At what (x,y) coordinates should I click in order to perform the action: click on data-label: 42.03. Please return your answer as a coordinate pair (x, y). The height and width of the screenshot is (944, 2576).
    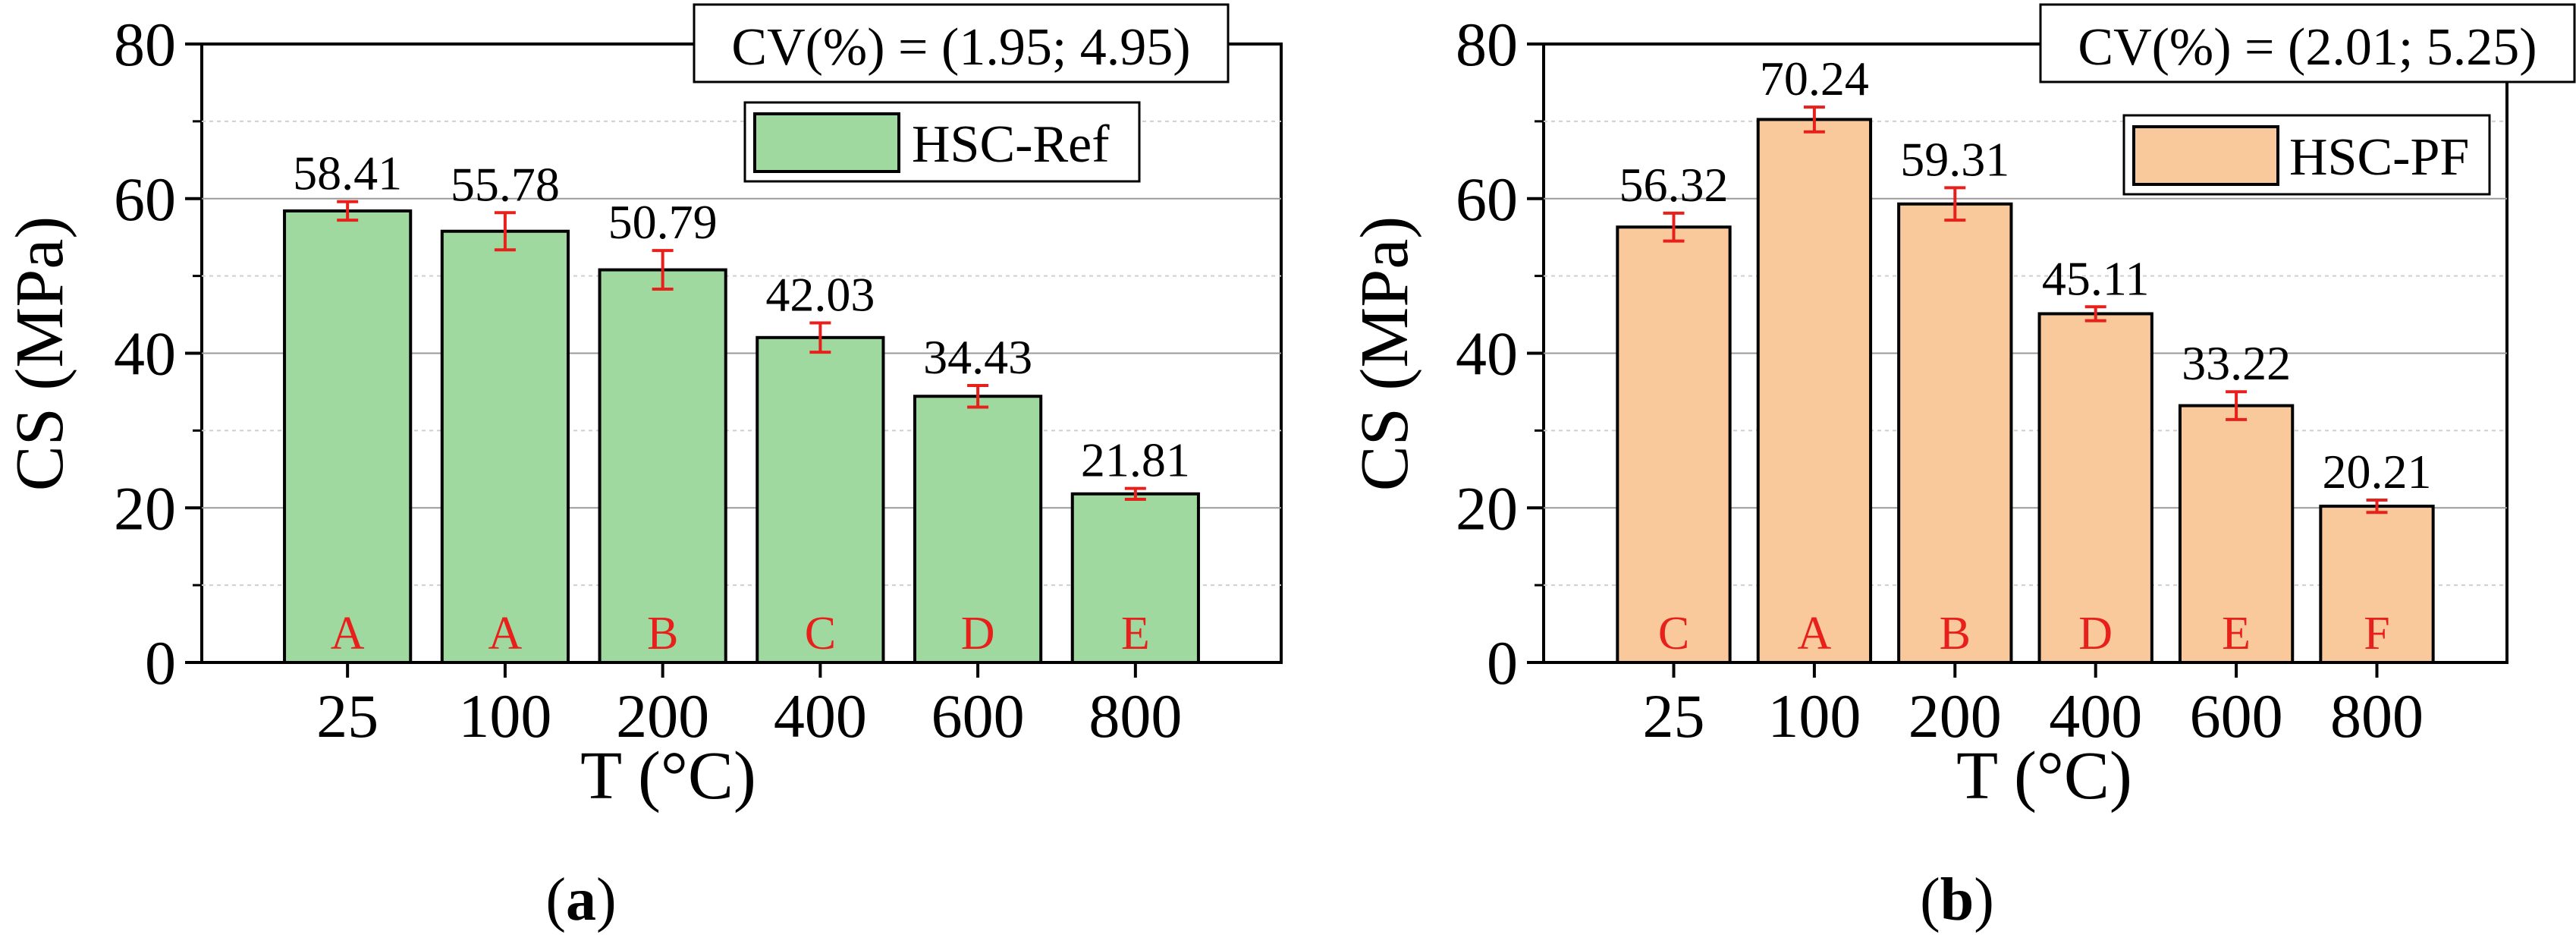
    Looking at the image, I should click on (820, 294).